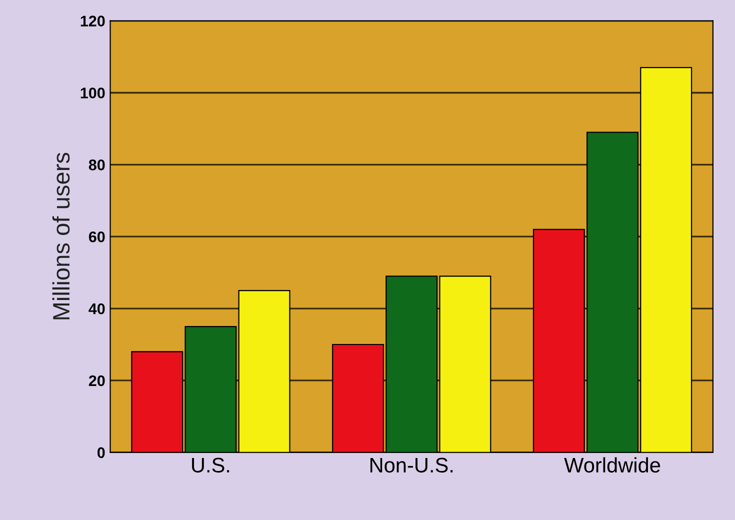 The width and height of the screenshot is (735, 520). Describe the element at coordinates (96, 380) in the screenshot. I see `y-tick-label: 20` at that location.